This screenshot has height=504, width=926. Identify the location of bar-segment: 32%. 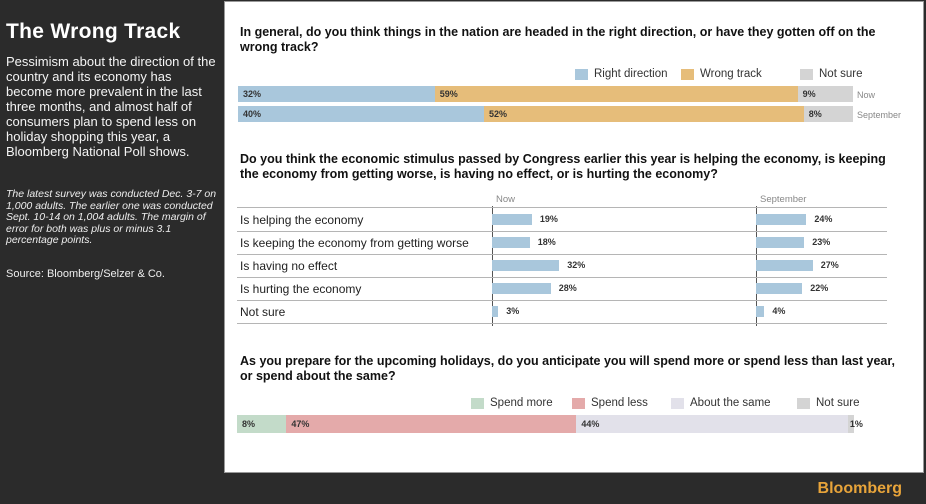
(336, 94).